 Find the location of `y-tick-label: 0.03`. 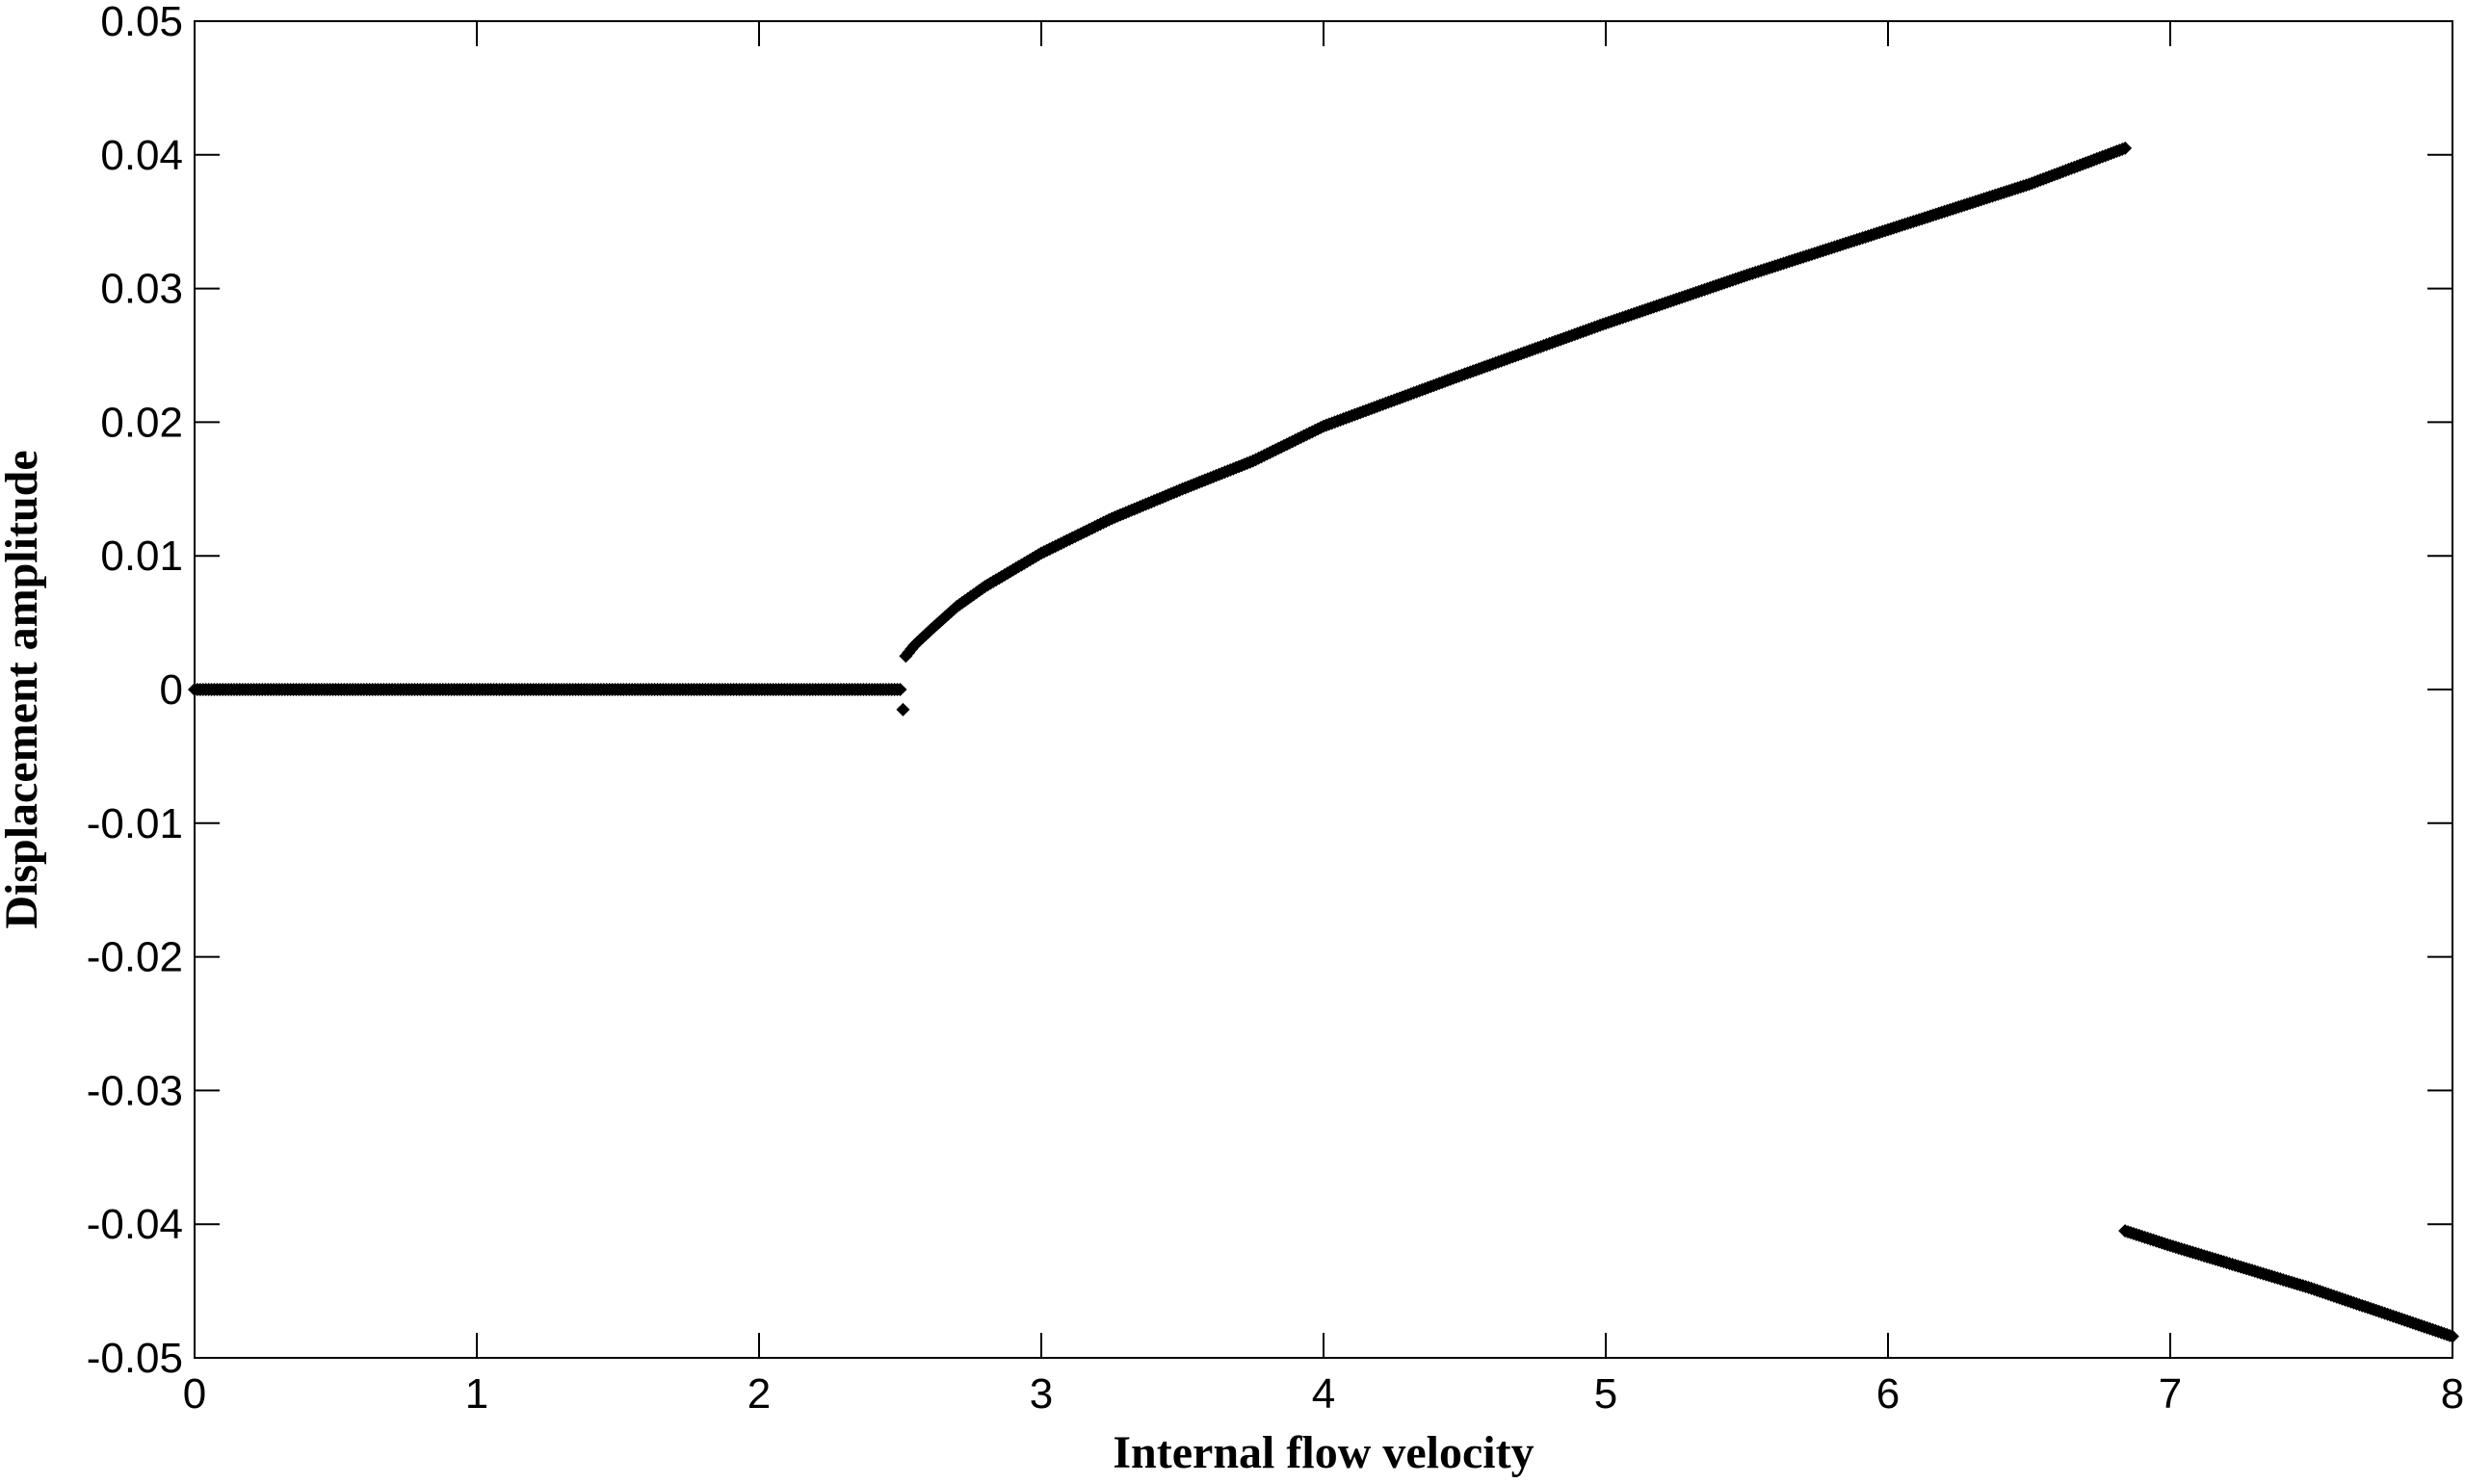

y-tick-label: 0.03 is located at coordinates (141, 289).